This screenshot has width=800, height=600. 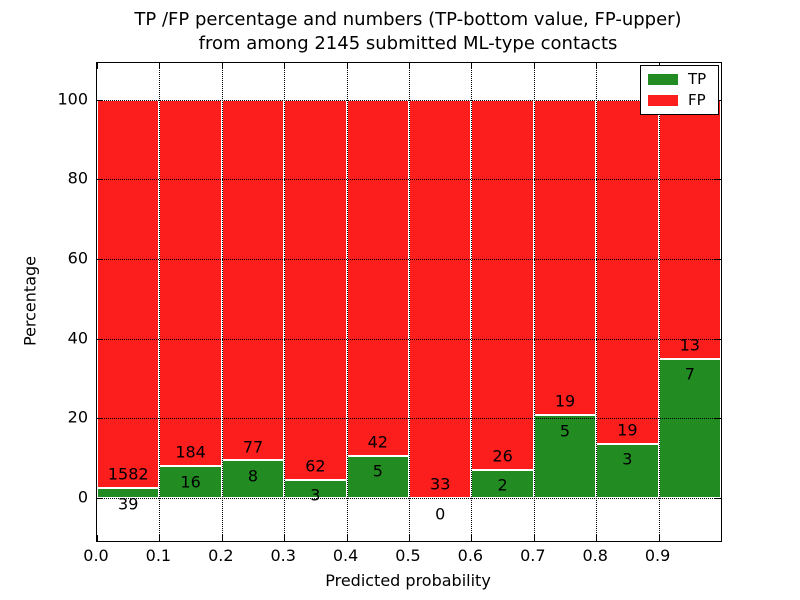 I want to click on fp-count-label: 62, so click(x=315, y=466).